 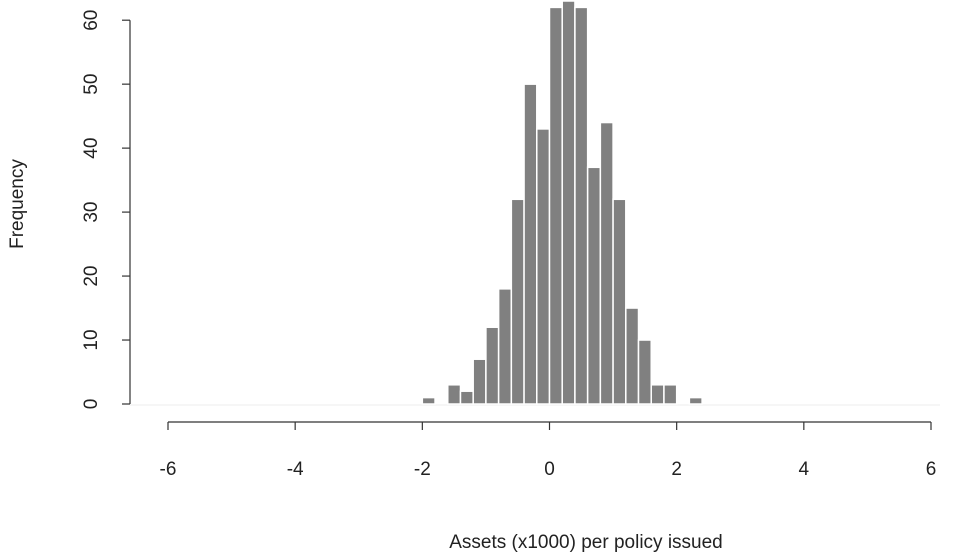 What do you see at coordinates (91, 84) in the screenshot?
I see `y-tick-label: 50` at bounding box center [91, 84].